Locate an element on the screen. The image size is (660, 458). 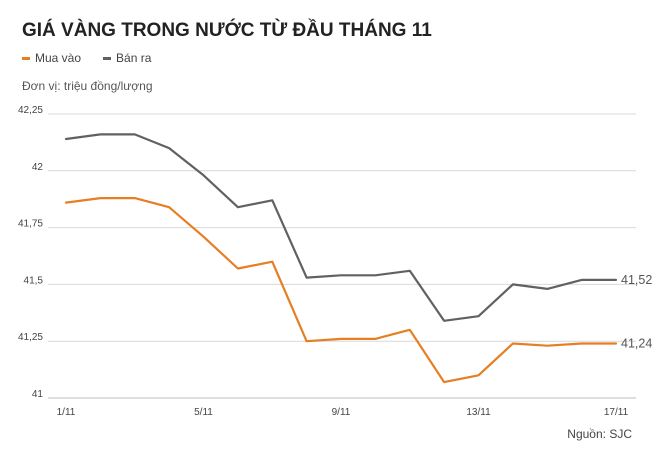
legend-item-buy: Mua vào is located at coordinates (51, 58).